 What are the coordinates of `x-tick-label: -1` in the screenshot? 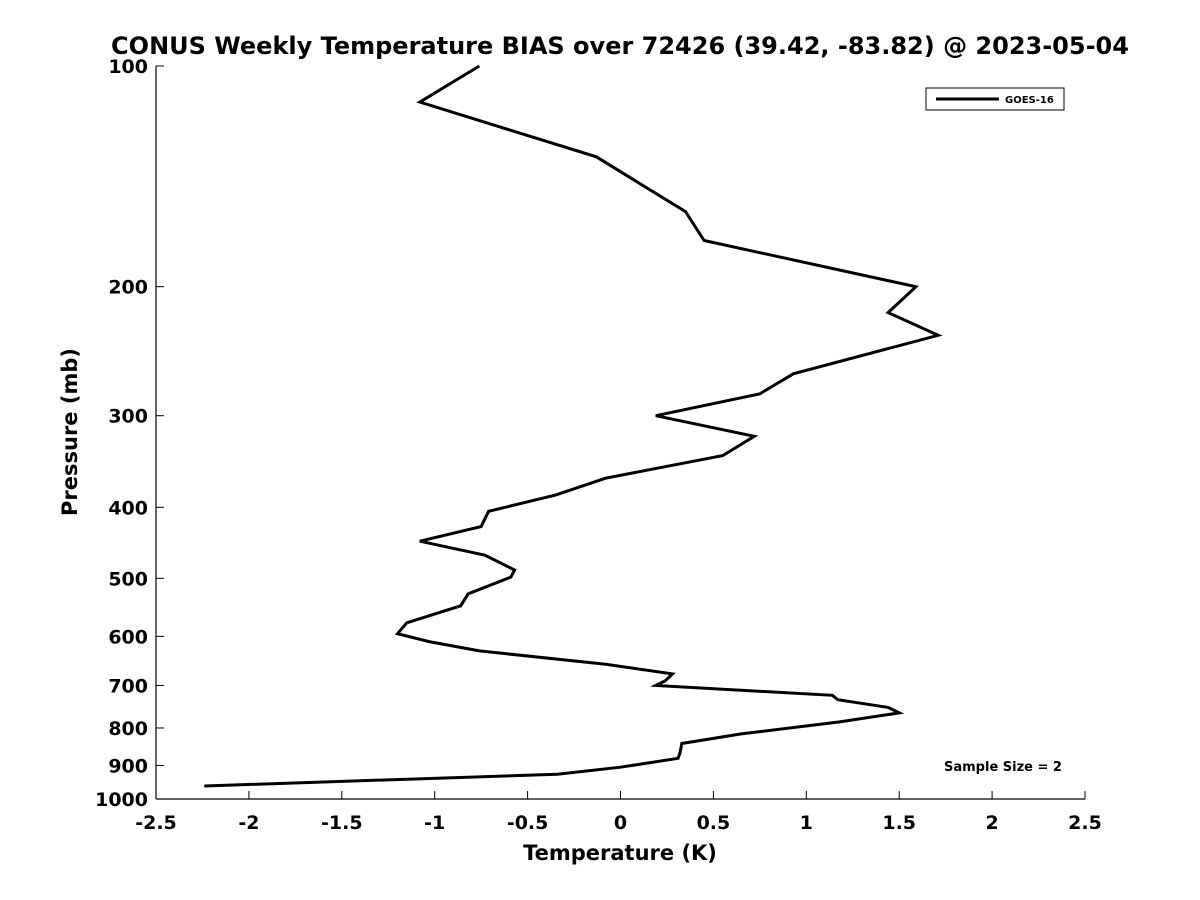 It's located at (434, 823).